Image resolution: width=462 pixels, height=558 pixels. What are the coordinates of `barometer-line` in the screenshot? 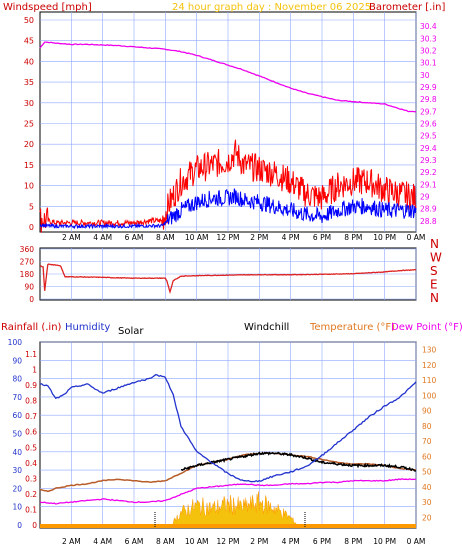 It's located at (228, 77).